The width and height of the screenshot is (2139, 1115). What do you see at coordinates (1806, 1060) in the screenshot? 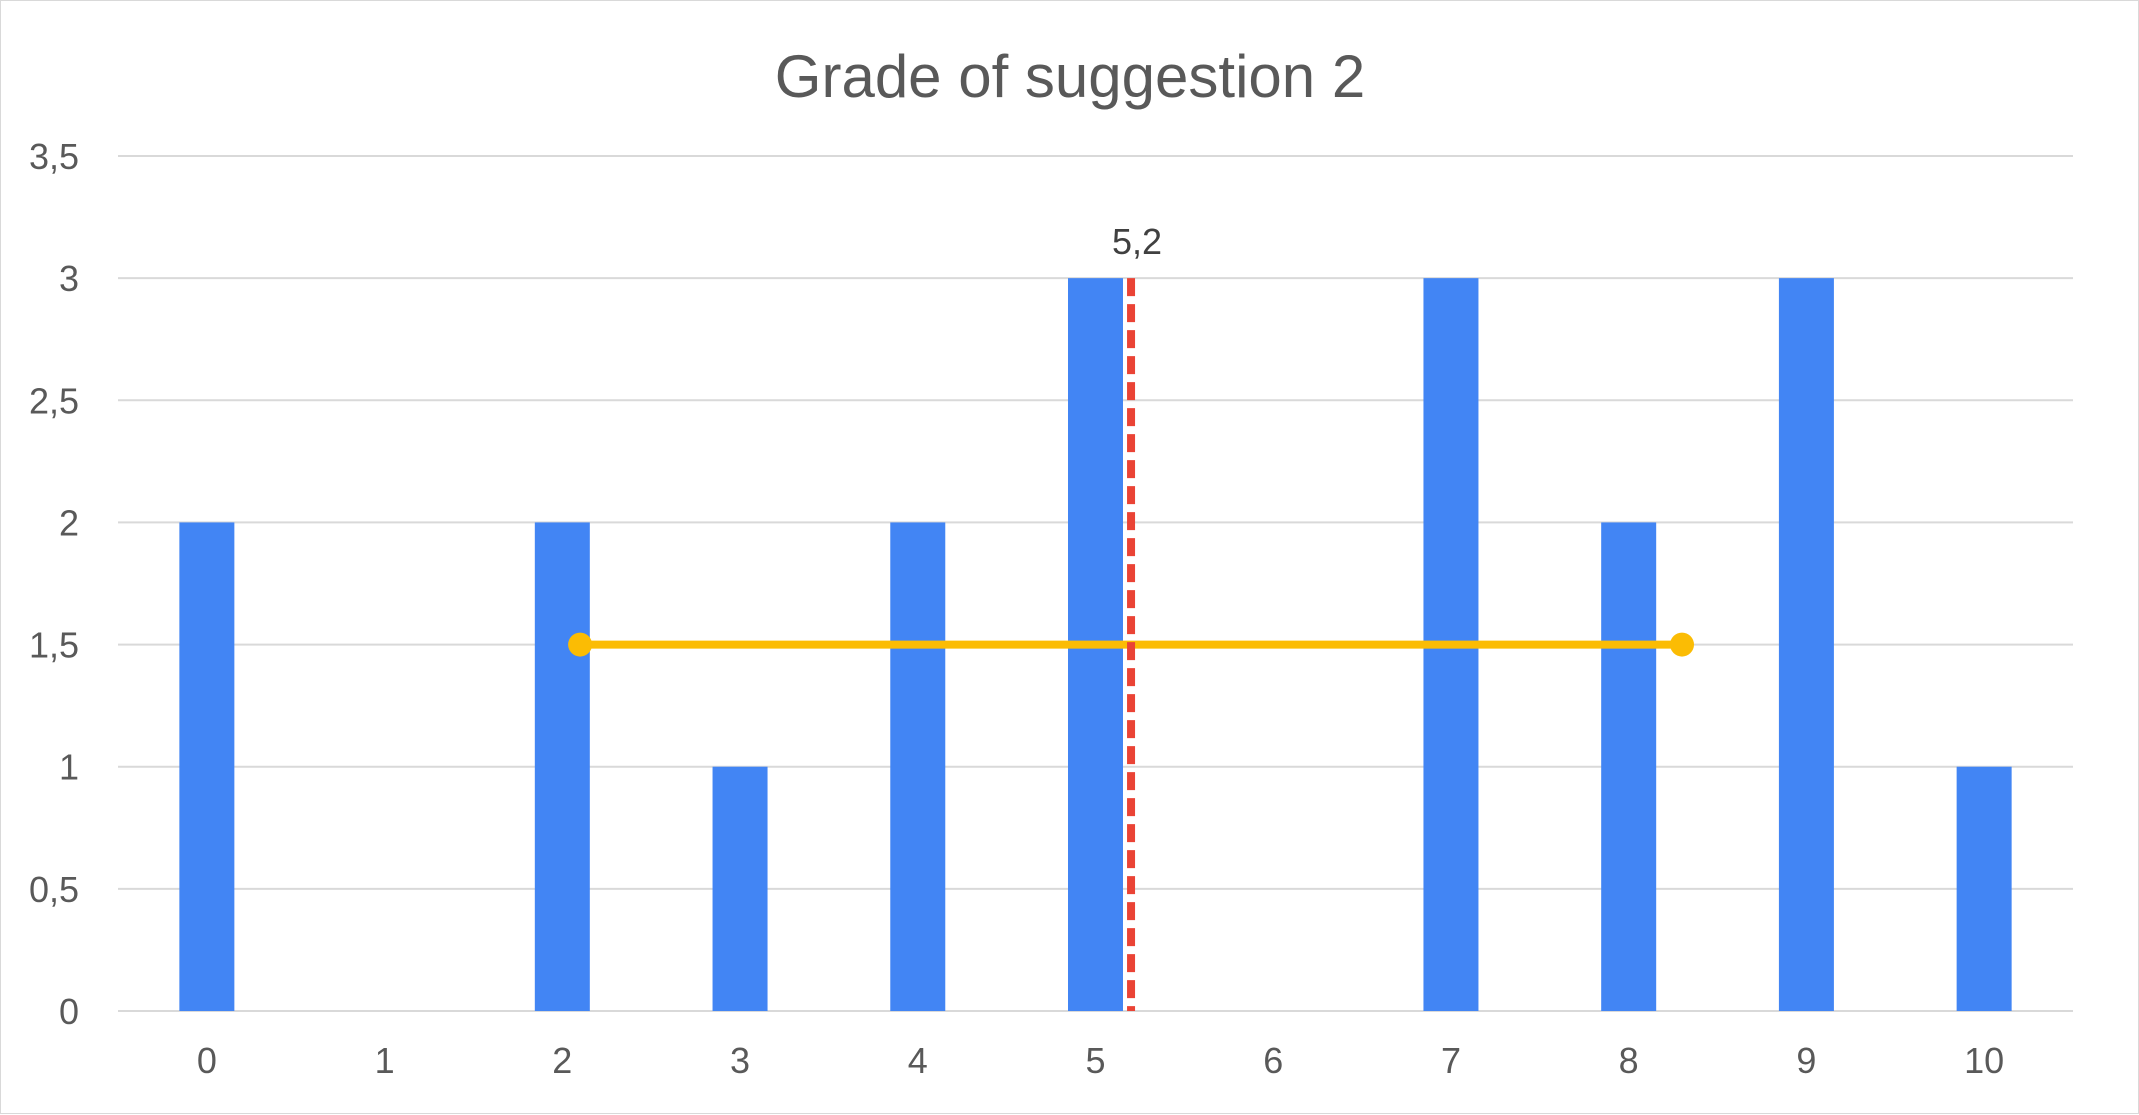
I see `x-tick-label: 9` at bounding box center [1806, 1060].